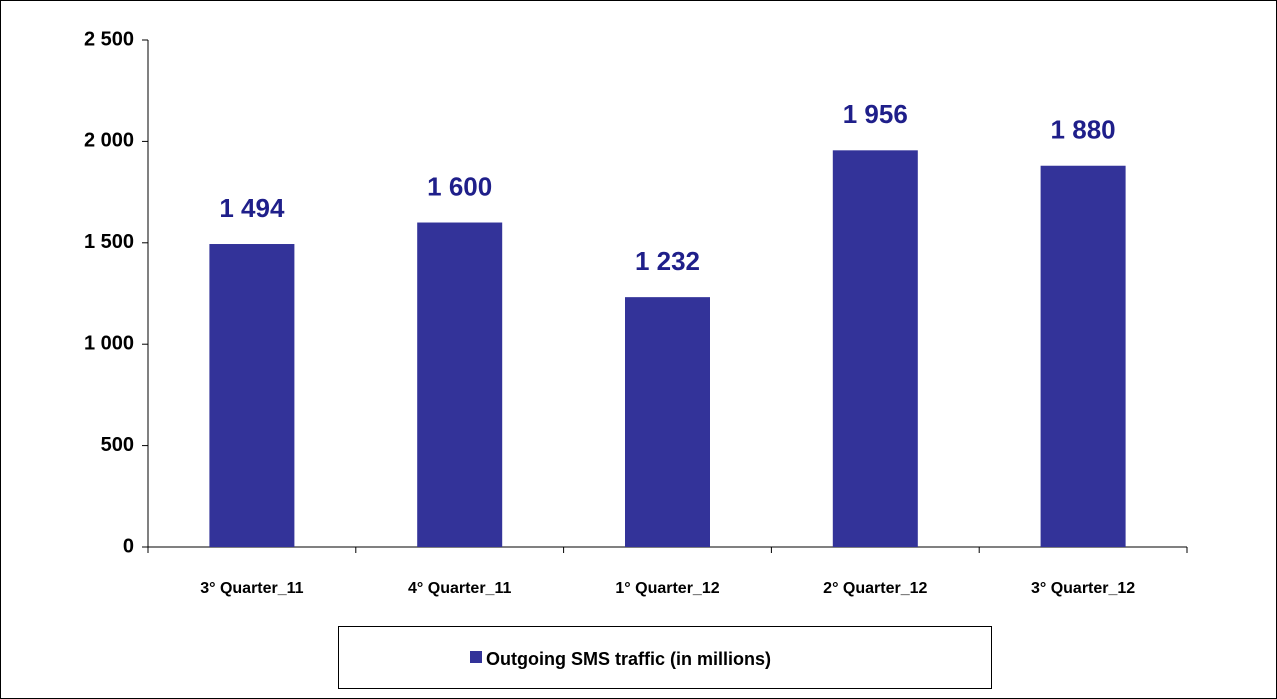 This screenshot has width=1277, height=699. Describe the element at coordinates (667, 588) in the screenshot. I see `x-tick-label: 1° Quarter_12` at that location.